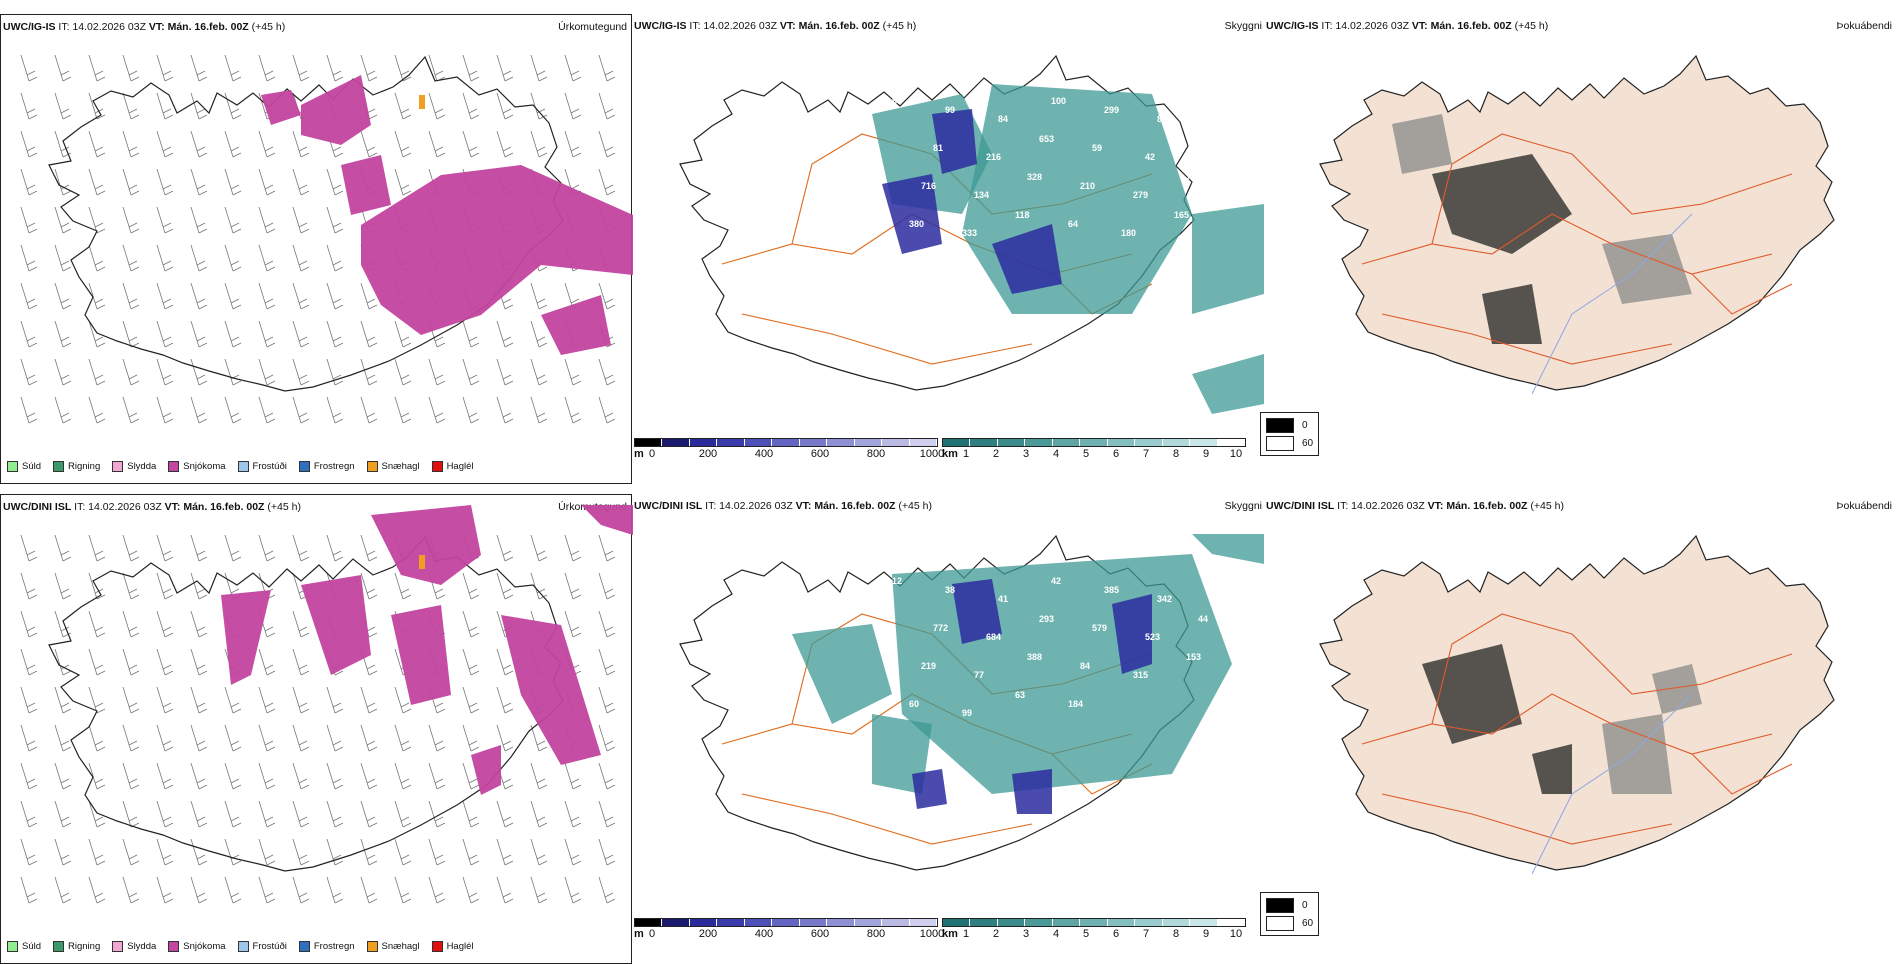  What do you see at coordinates (876, 454) in the screenshot?
I see `ceiling-tick: 800` at bounding box center [876, 454].